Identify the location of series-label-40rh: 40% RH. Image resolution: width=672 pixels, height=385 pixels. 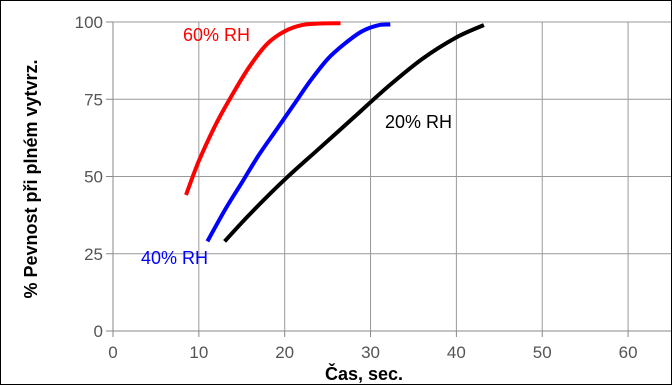
(174, 258).